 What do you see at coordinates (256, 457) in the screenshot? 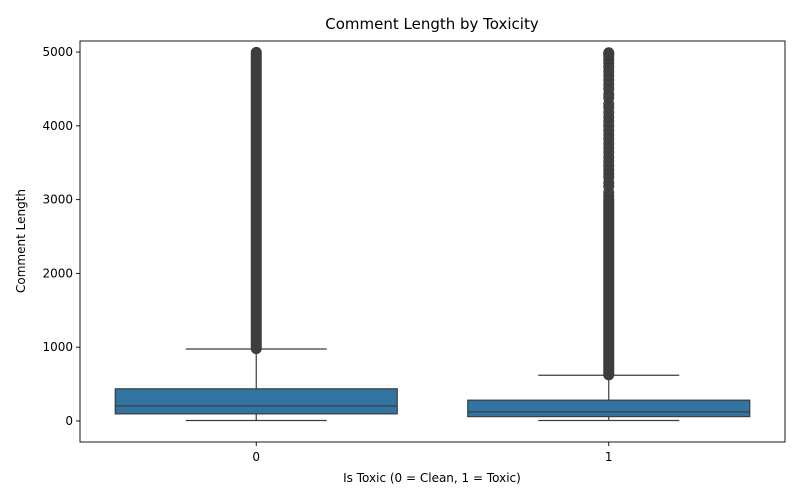
I see `x-tick-label: 0` at bounding box center [256, 457].